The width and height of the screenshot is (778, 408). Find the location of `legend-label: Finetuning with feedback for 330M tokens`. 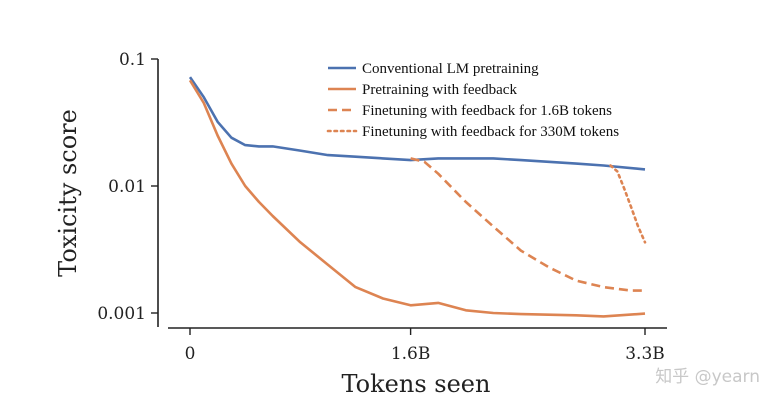

legend-label: Finetuning with feedback for 330M tokens is located at coordinates (490, 132).